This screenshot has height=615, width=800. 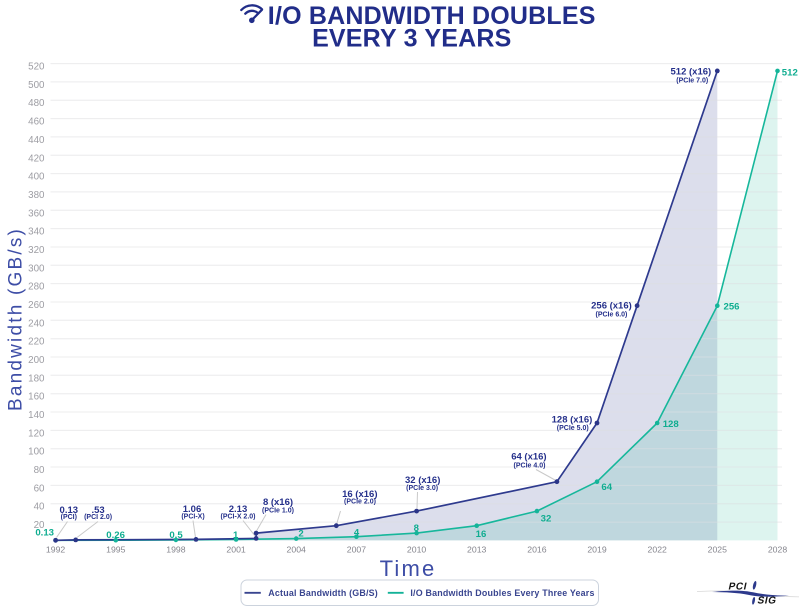 What do you see at coordinates (115, 549) in the screenshot?
I see `svg-text: 1995` at bounding box center [115, 549].